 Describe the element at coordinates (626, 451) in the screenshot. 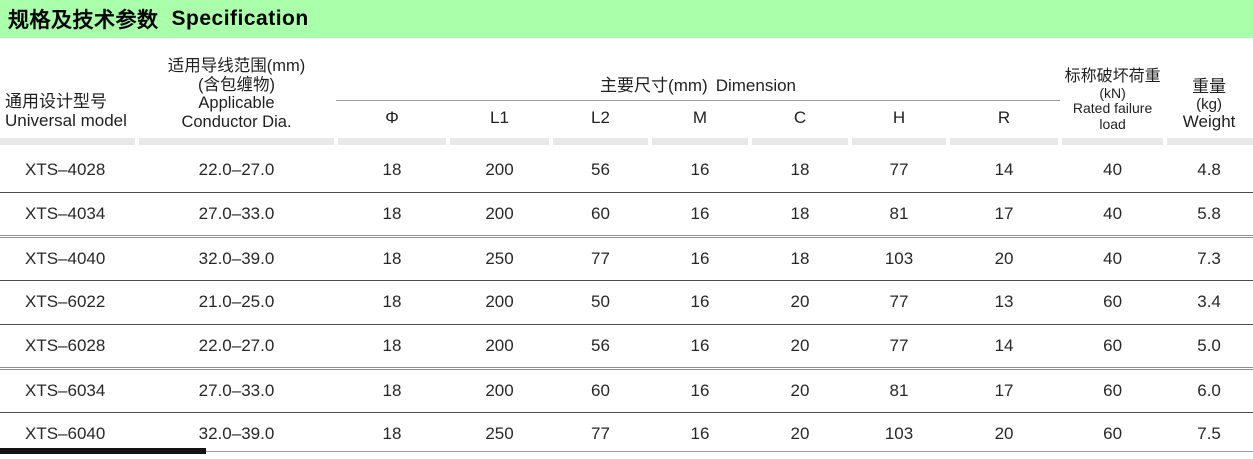

I see `bottom-rule` at that location.